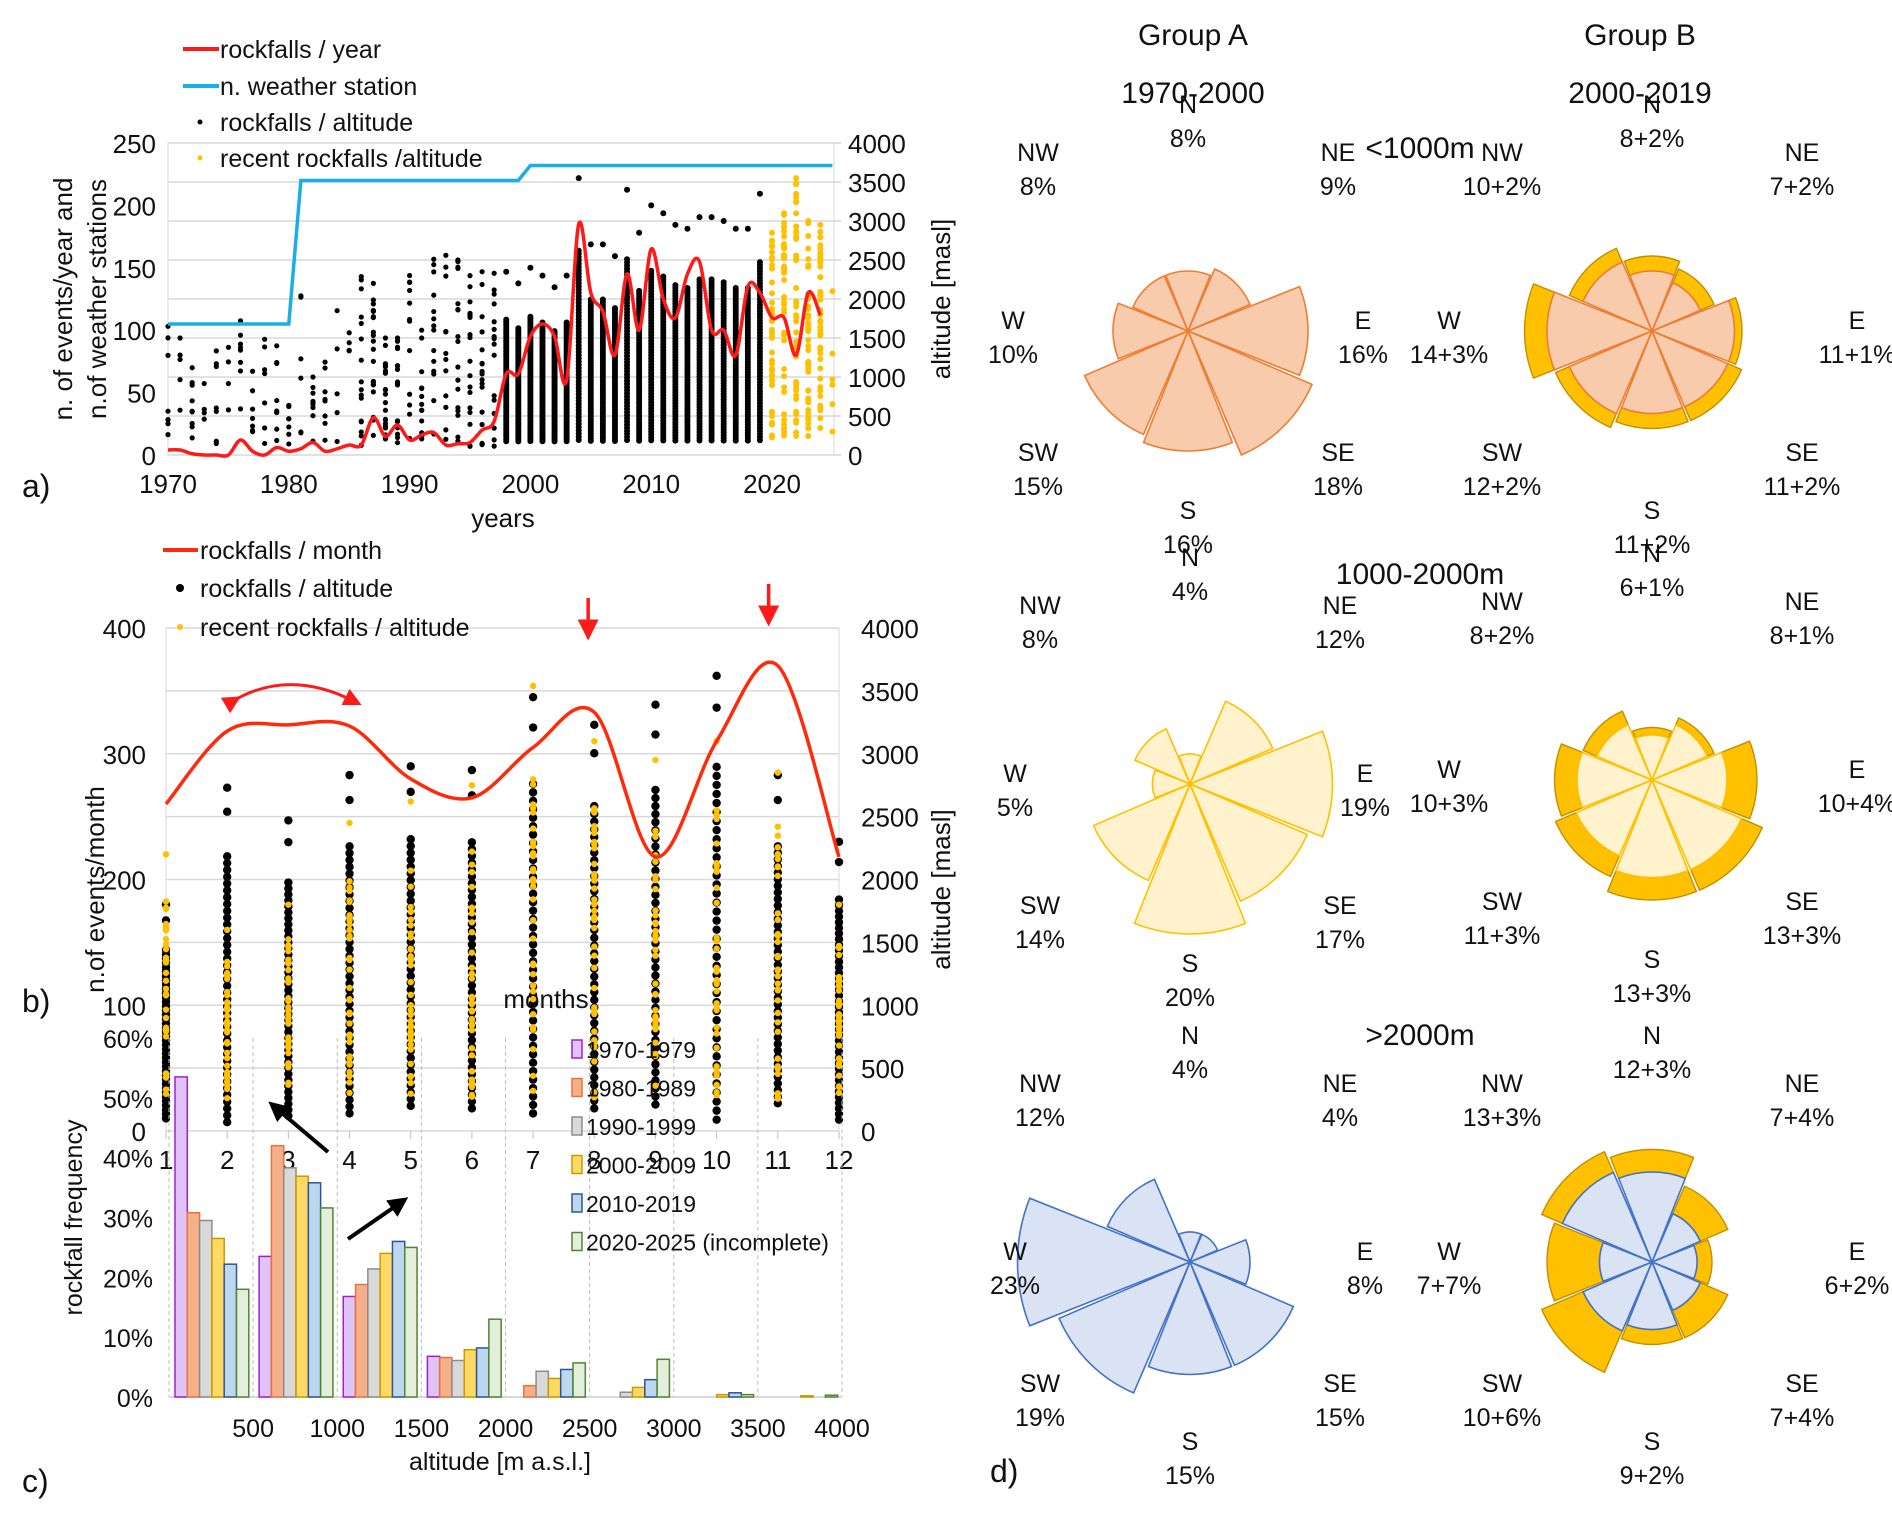  I want to click on panel-label-b: b), so click(36, 1001).